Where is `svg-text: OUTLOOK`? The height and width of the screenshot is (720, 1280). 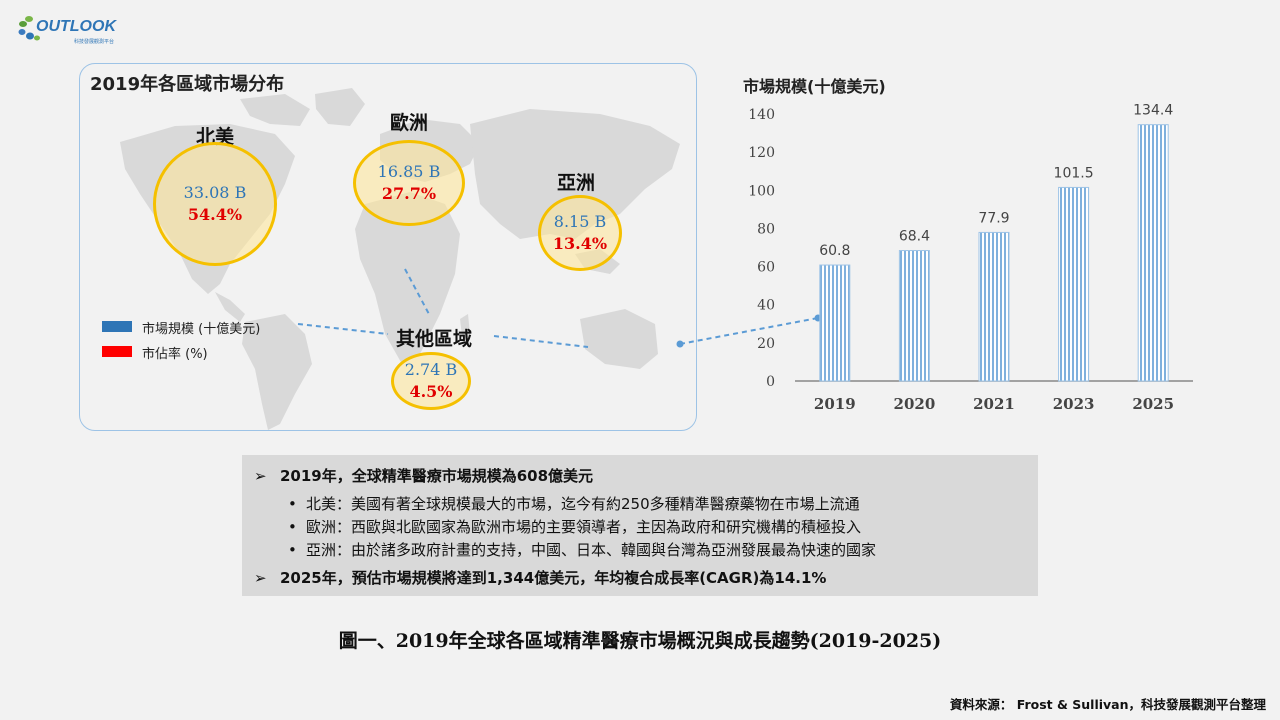 svg-text: OUTLOOK is located at coordinates (76, 26).